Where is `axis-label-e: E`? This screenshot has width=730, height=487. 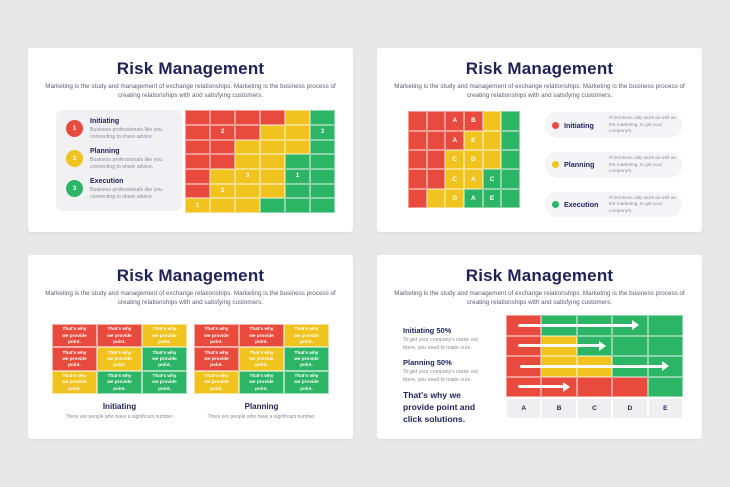 axis-label-e: E is located at coordinates (665, 409).